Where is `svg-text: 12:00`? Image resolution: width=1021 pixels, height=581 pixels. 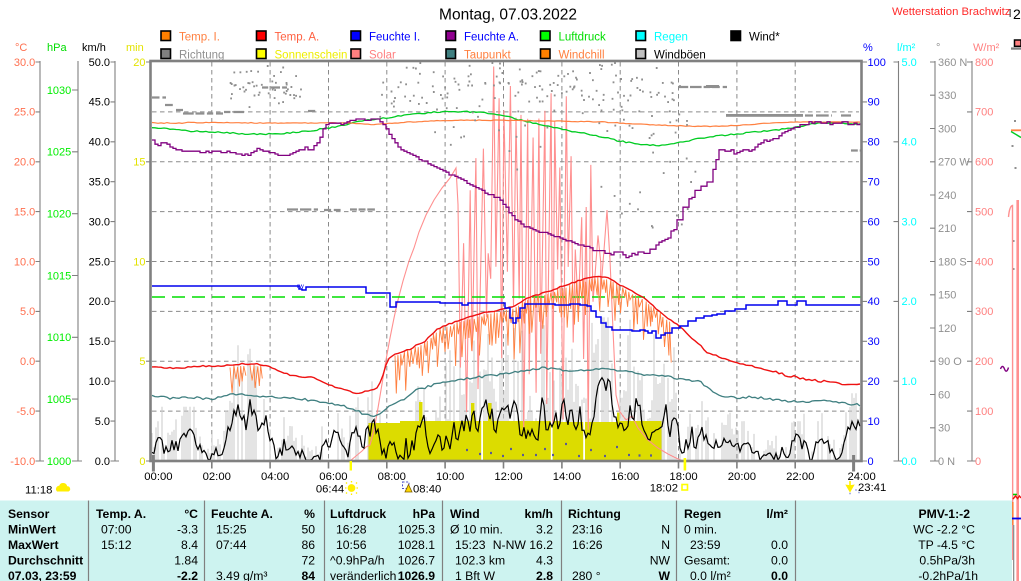
svg-text: 12:00 is located at coordinates (508, 477).